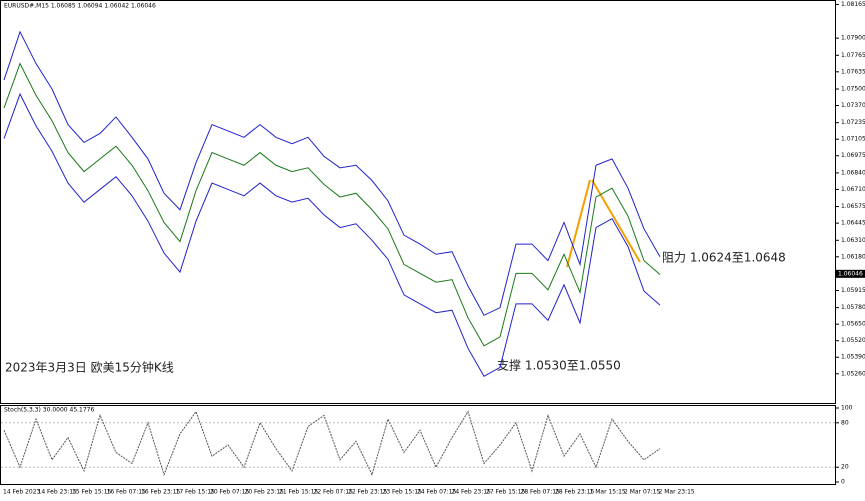  I want to click on y-tick-label: 0, so click(843, 482).